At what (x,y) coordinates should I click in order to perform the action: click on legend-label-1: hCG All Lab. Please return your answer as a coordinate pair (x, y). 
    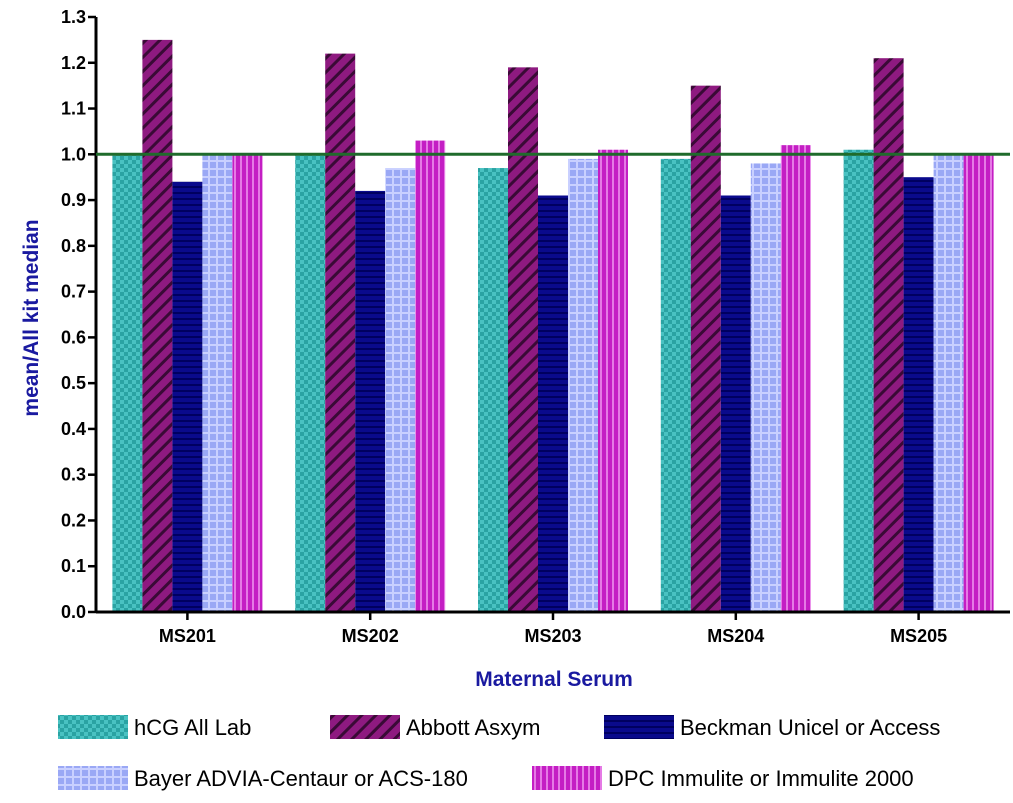
    Looking at the image, I should click on (192, 727).